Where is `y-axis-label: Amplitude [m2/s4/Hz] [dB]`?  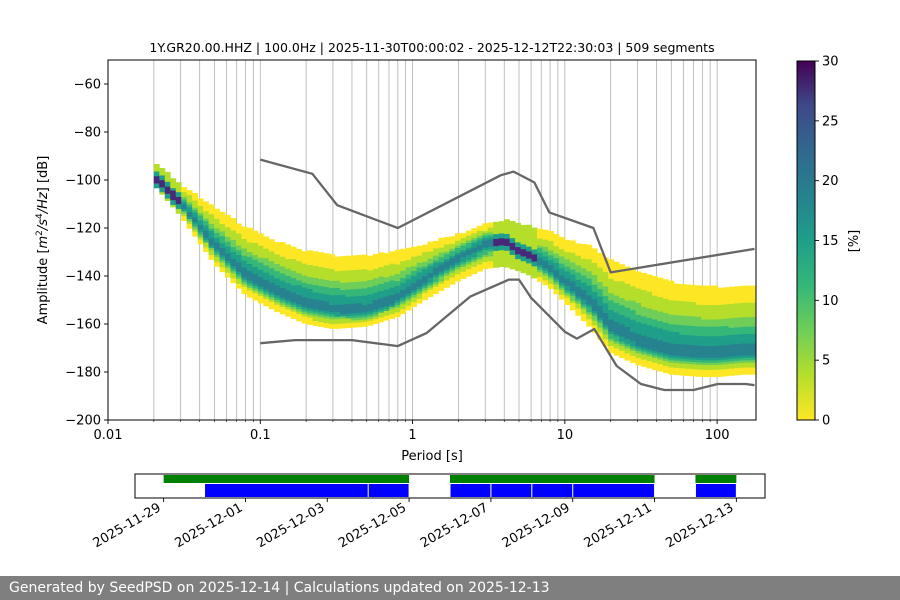 y-axis-label: Amplitude [m2/s4/Hz] [dB] is located at coordinates (43, 240).